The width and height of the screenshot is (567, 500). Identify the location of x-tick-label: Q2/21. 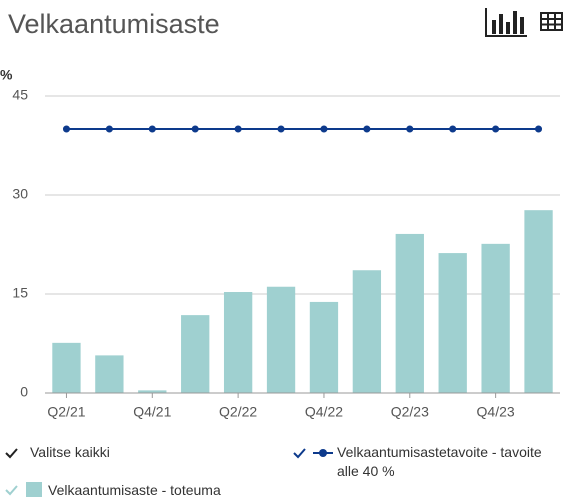
(66, 412).